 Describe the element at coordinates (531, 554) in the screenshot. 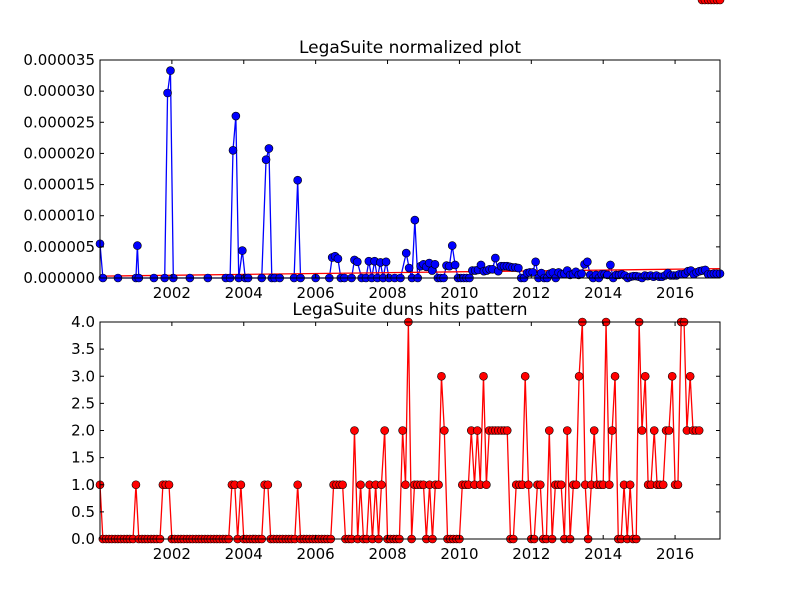

I see `duns-hits-x-tick-label: 2012` at that location.